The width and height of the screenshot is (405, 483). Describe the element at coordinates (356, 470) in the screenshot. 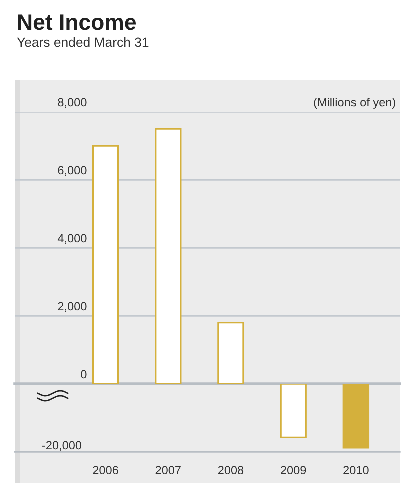

I see `x-tick-label: 2010` at that location.